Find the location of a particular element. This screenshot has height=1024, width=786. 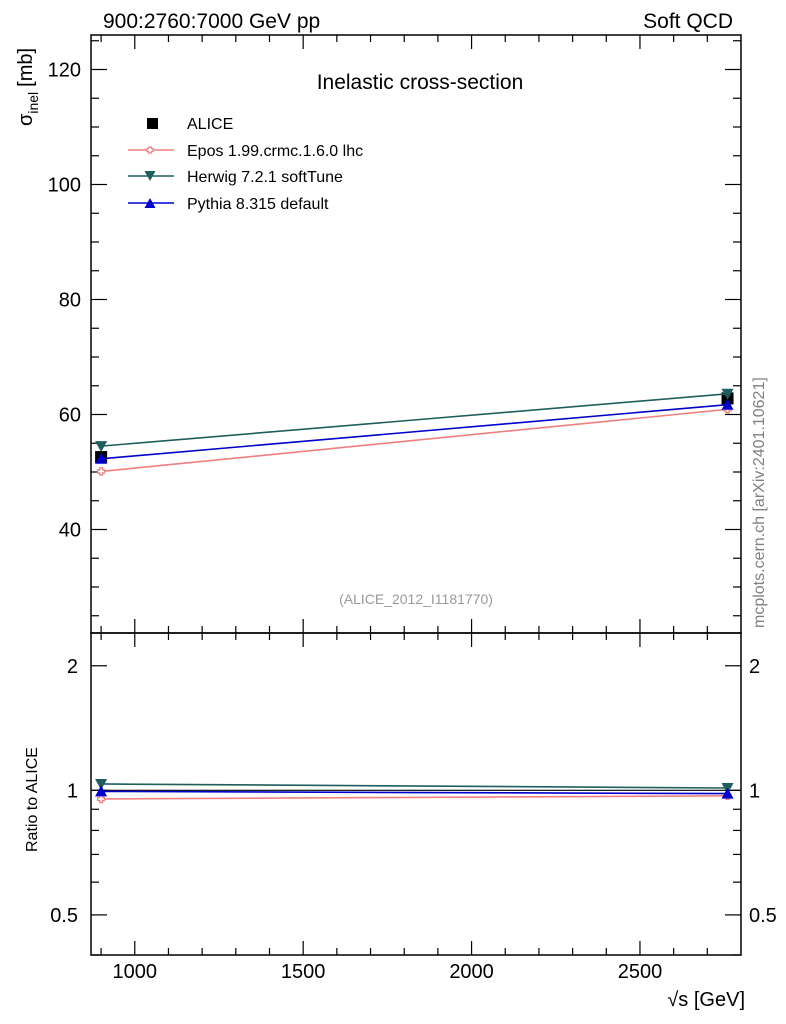

ratio-line-herwig is located at coordinates (414, 786).